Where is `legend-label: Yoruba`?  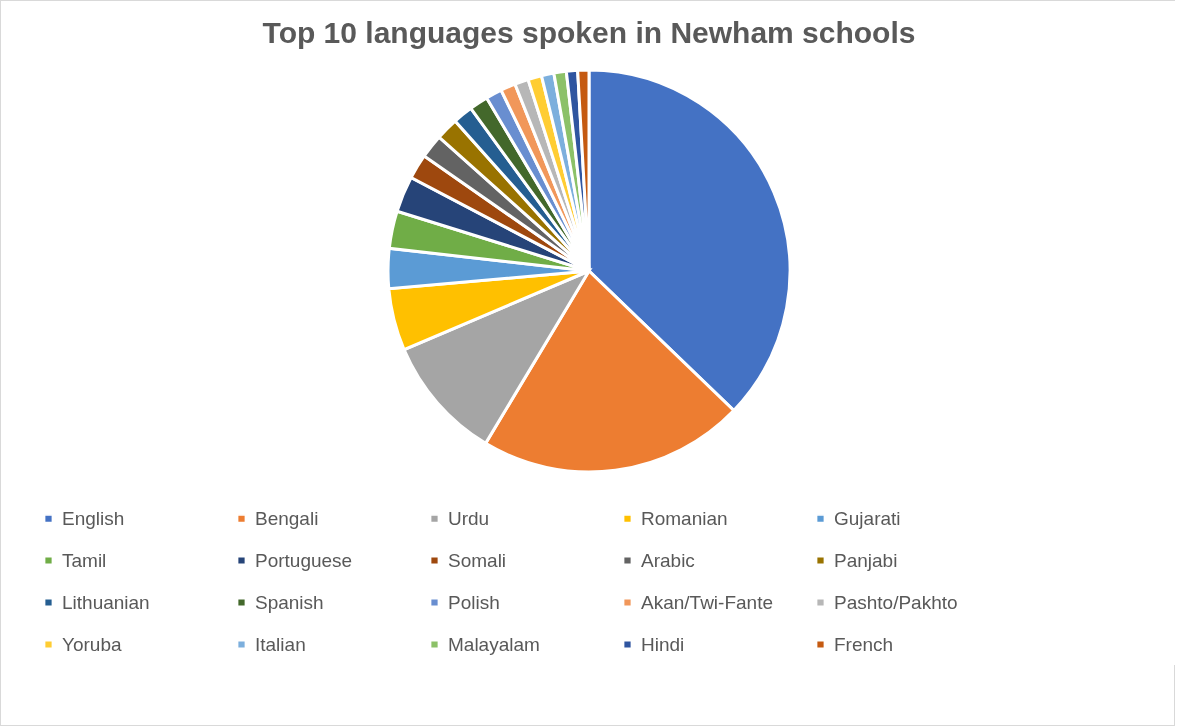 legend-label: Yoruba is located at coordinates (92, 644).